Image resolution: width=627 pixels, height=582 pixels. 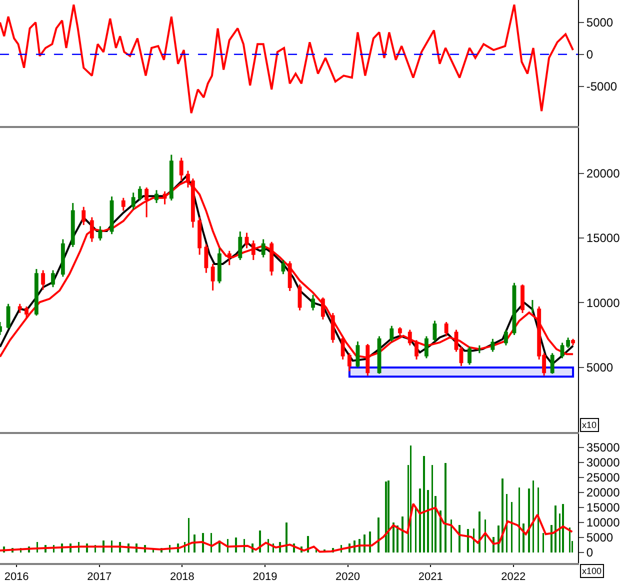 What do you see at coordinates (603, 477) in the screenshot?
I see `y-tick-label: 25000` at bounding box center [603, 477].